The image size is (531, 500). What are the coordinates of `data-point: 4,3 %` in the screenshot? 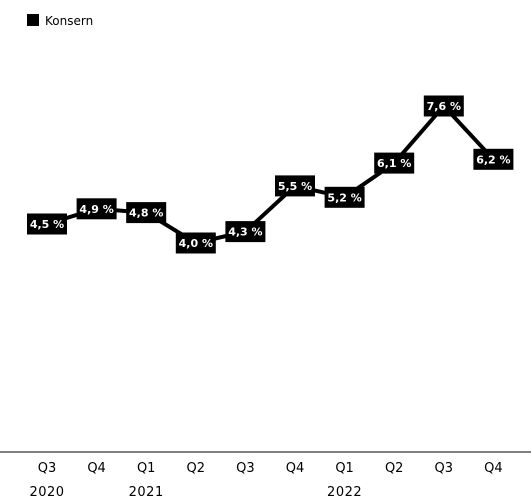 It's located at (245, 232).